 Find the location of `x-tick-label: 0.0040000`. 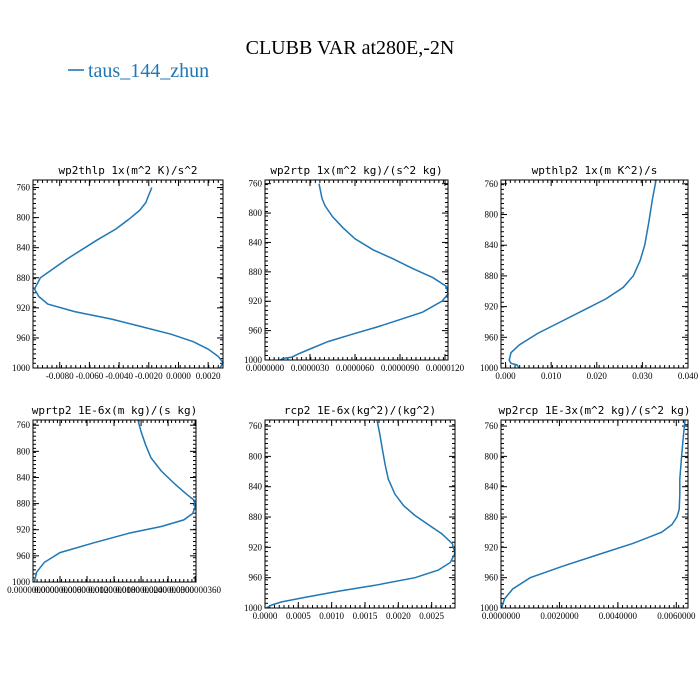

x-tick-label: 0.0040000 is located at coordinates (618, 616).